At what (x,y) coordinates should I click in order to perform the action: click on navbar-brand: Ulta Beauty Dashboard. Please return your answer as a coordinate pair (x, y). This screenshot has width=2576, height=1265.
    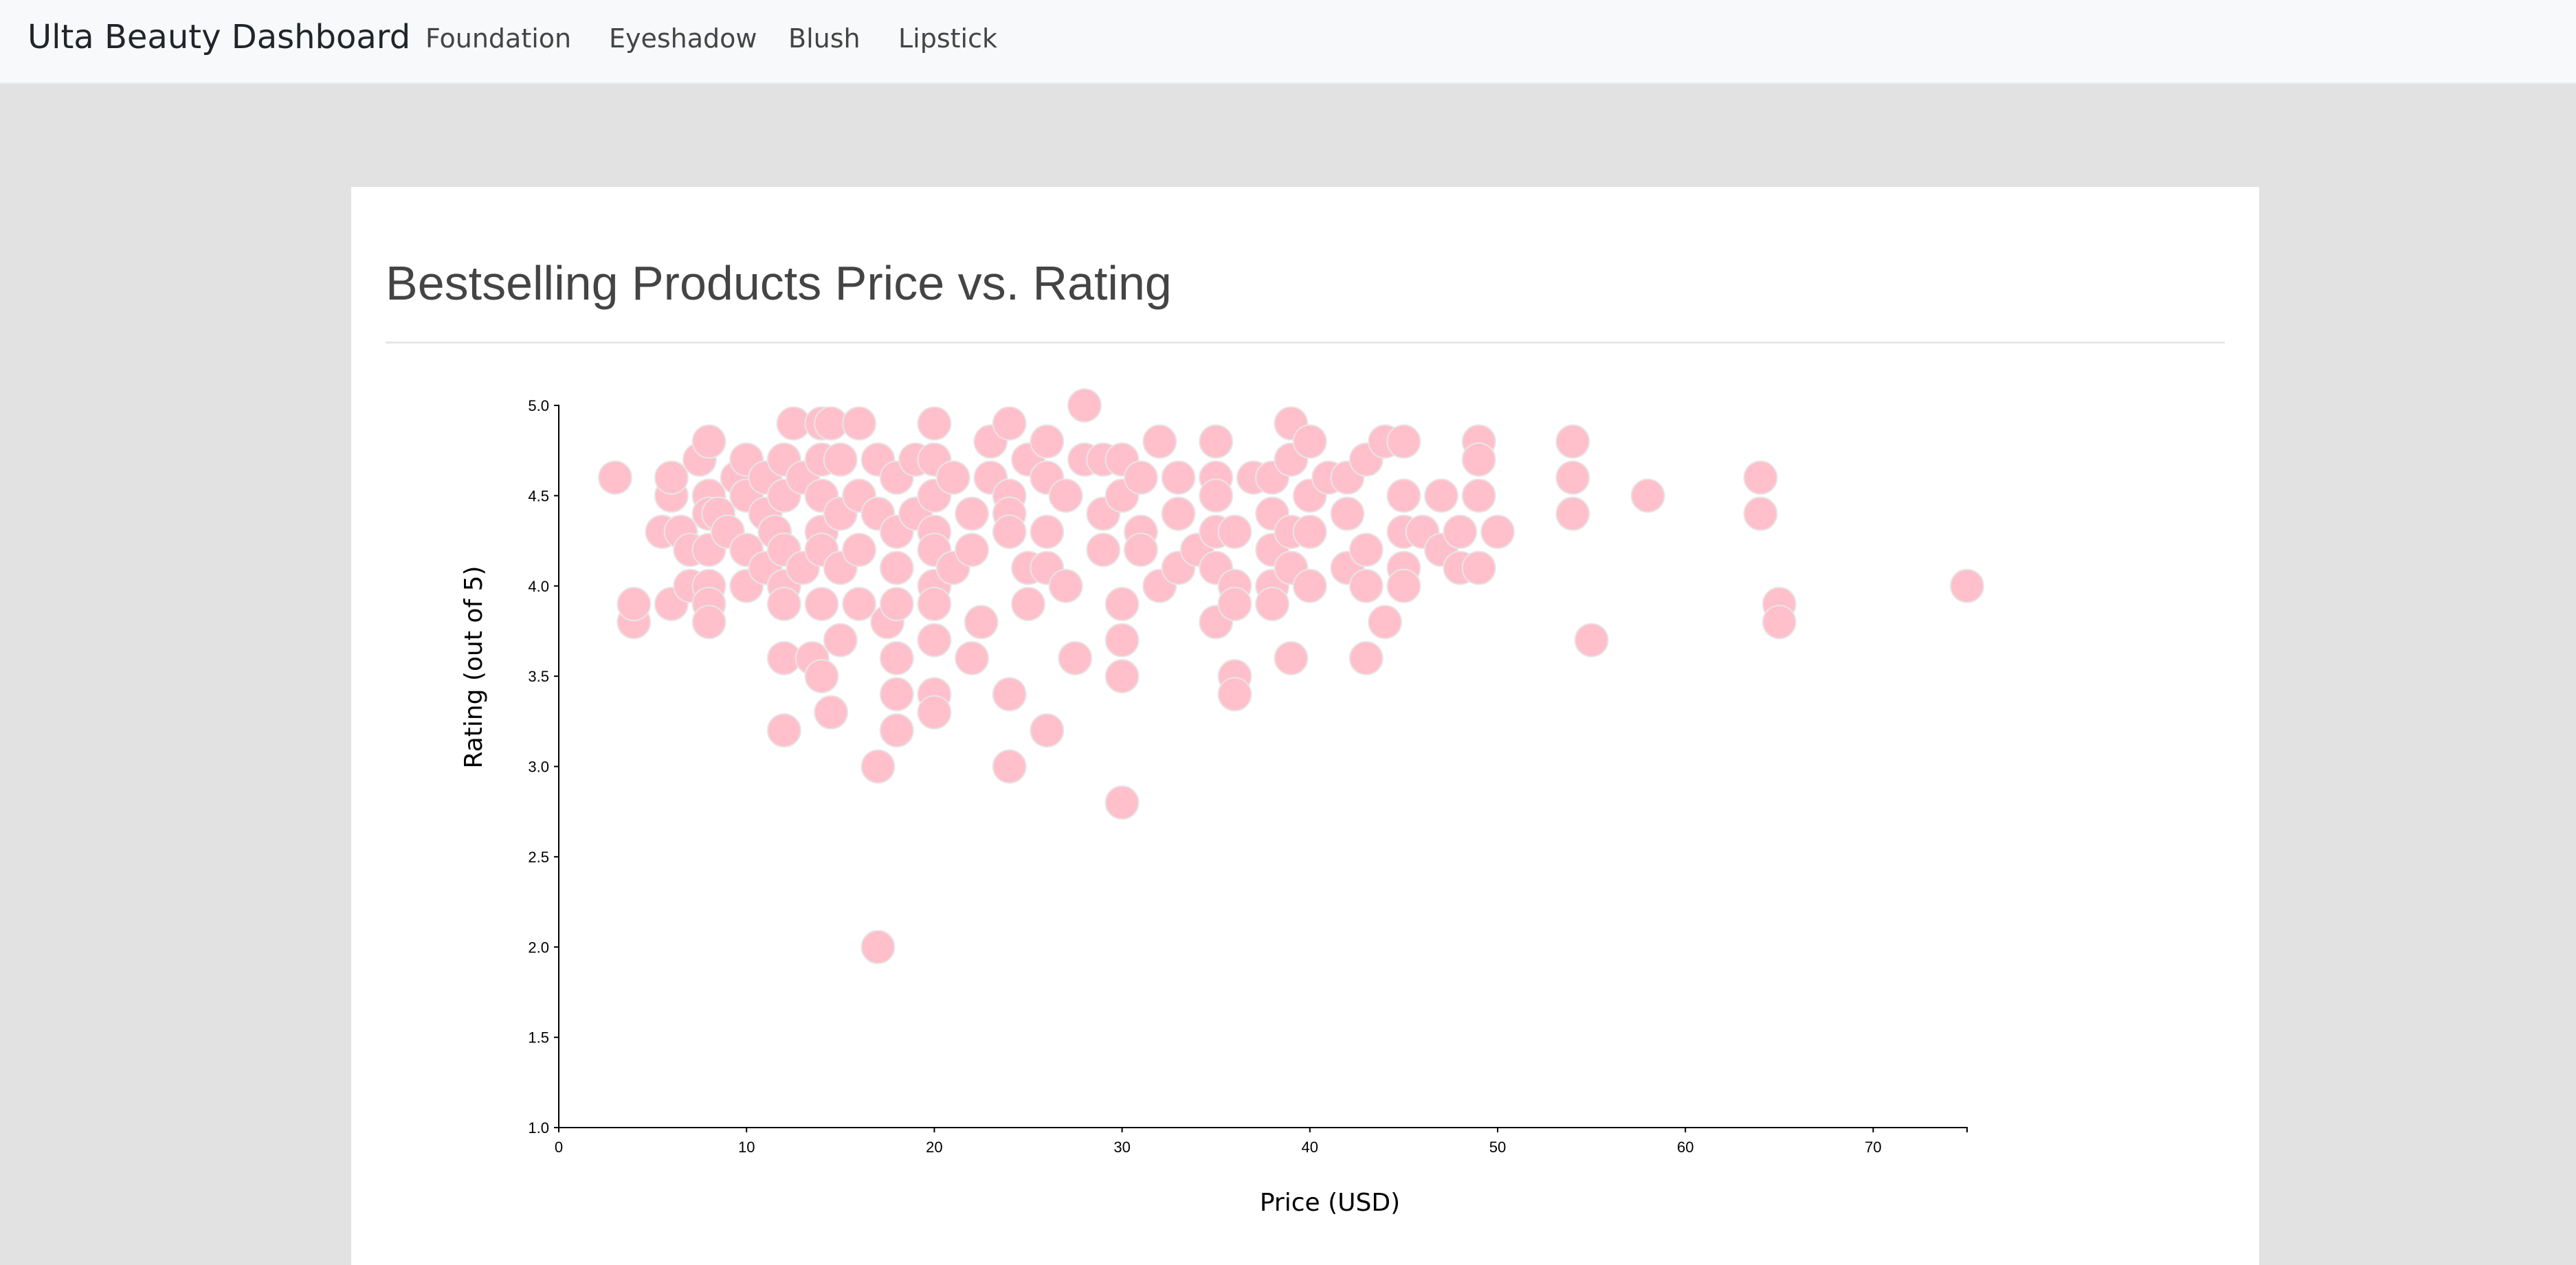
    Looking at the image, I should click on (219, 37).